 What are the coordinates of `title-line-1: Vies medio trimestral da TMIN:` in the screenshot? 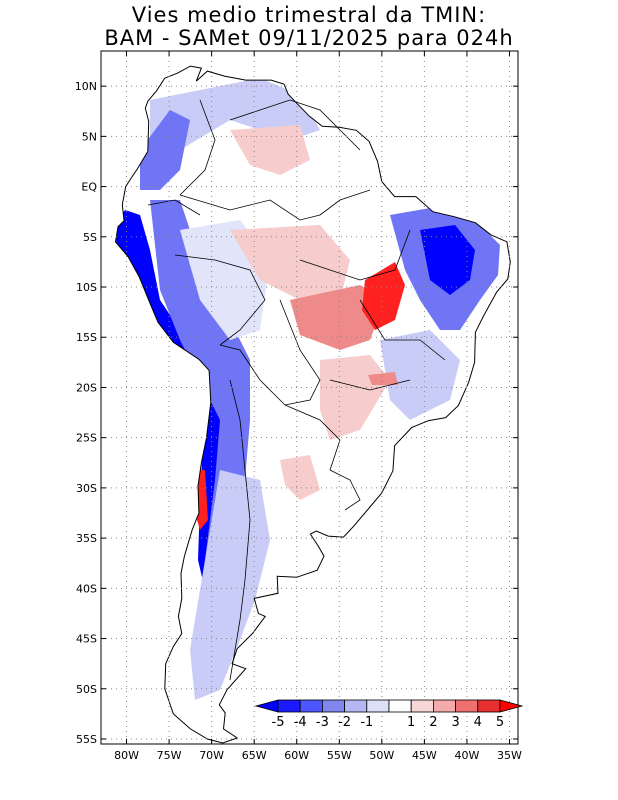 It's located at (309, 15).